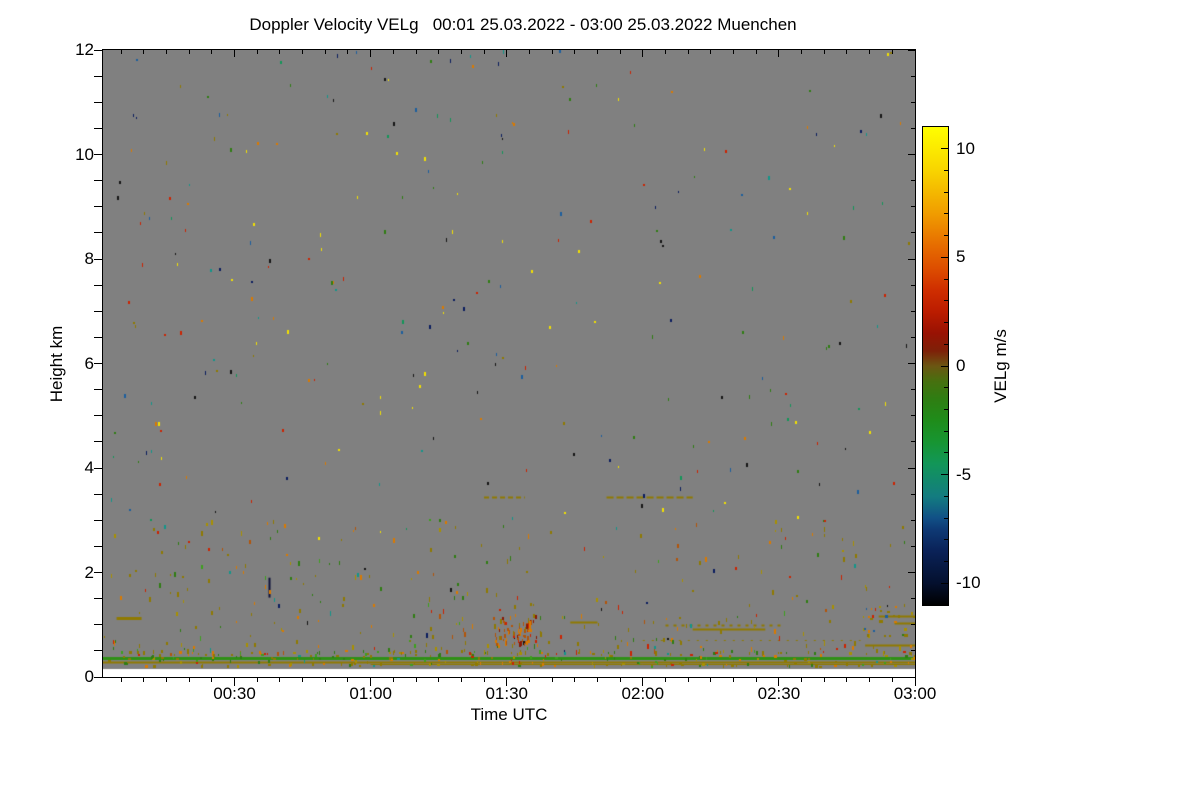 This screenshot has width=1200, height=800. I want to click on y-tick-label: 12, so click(84, 49).